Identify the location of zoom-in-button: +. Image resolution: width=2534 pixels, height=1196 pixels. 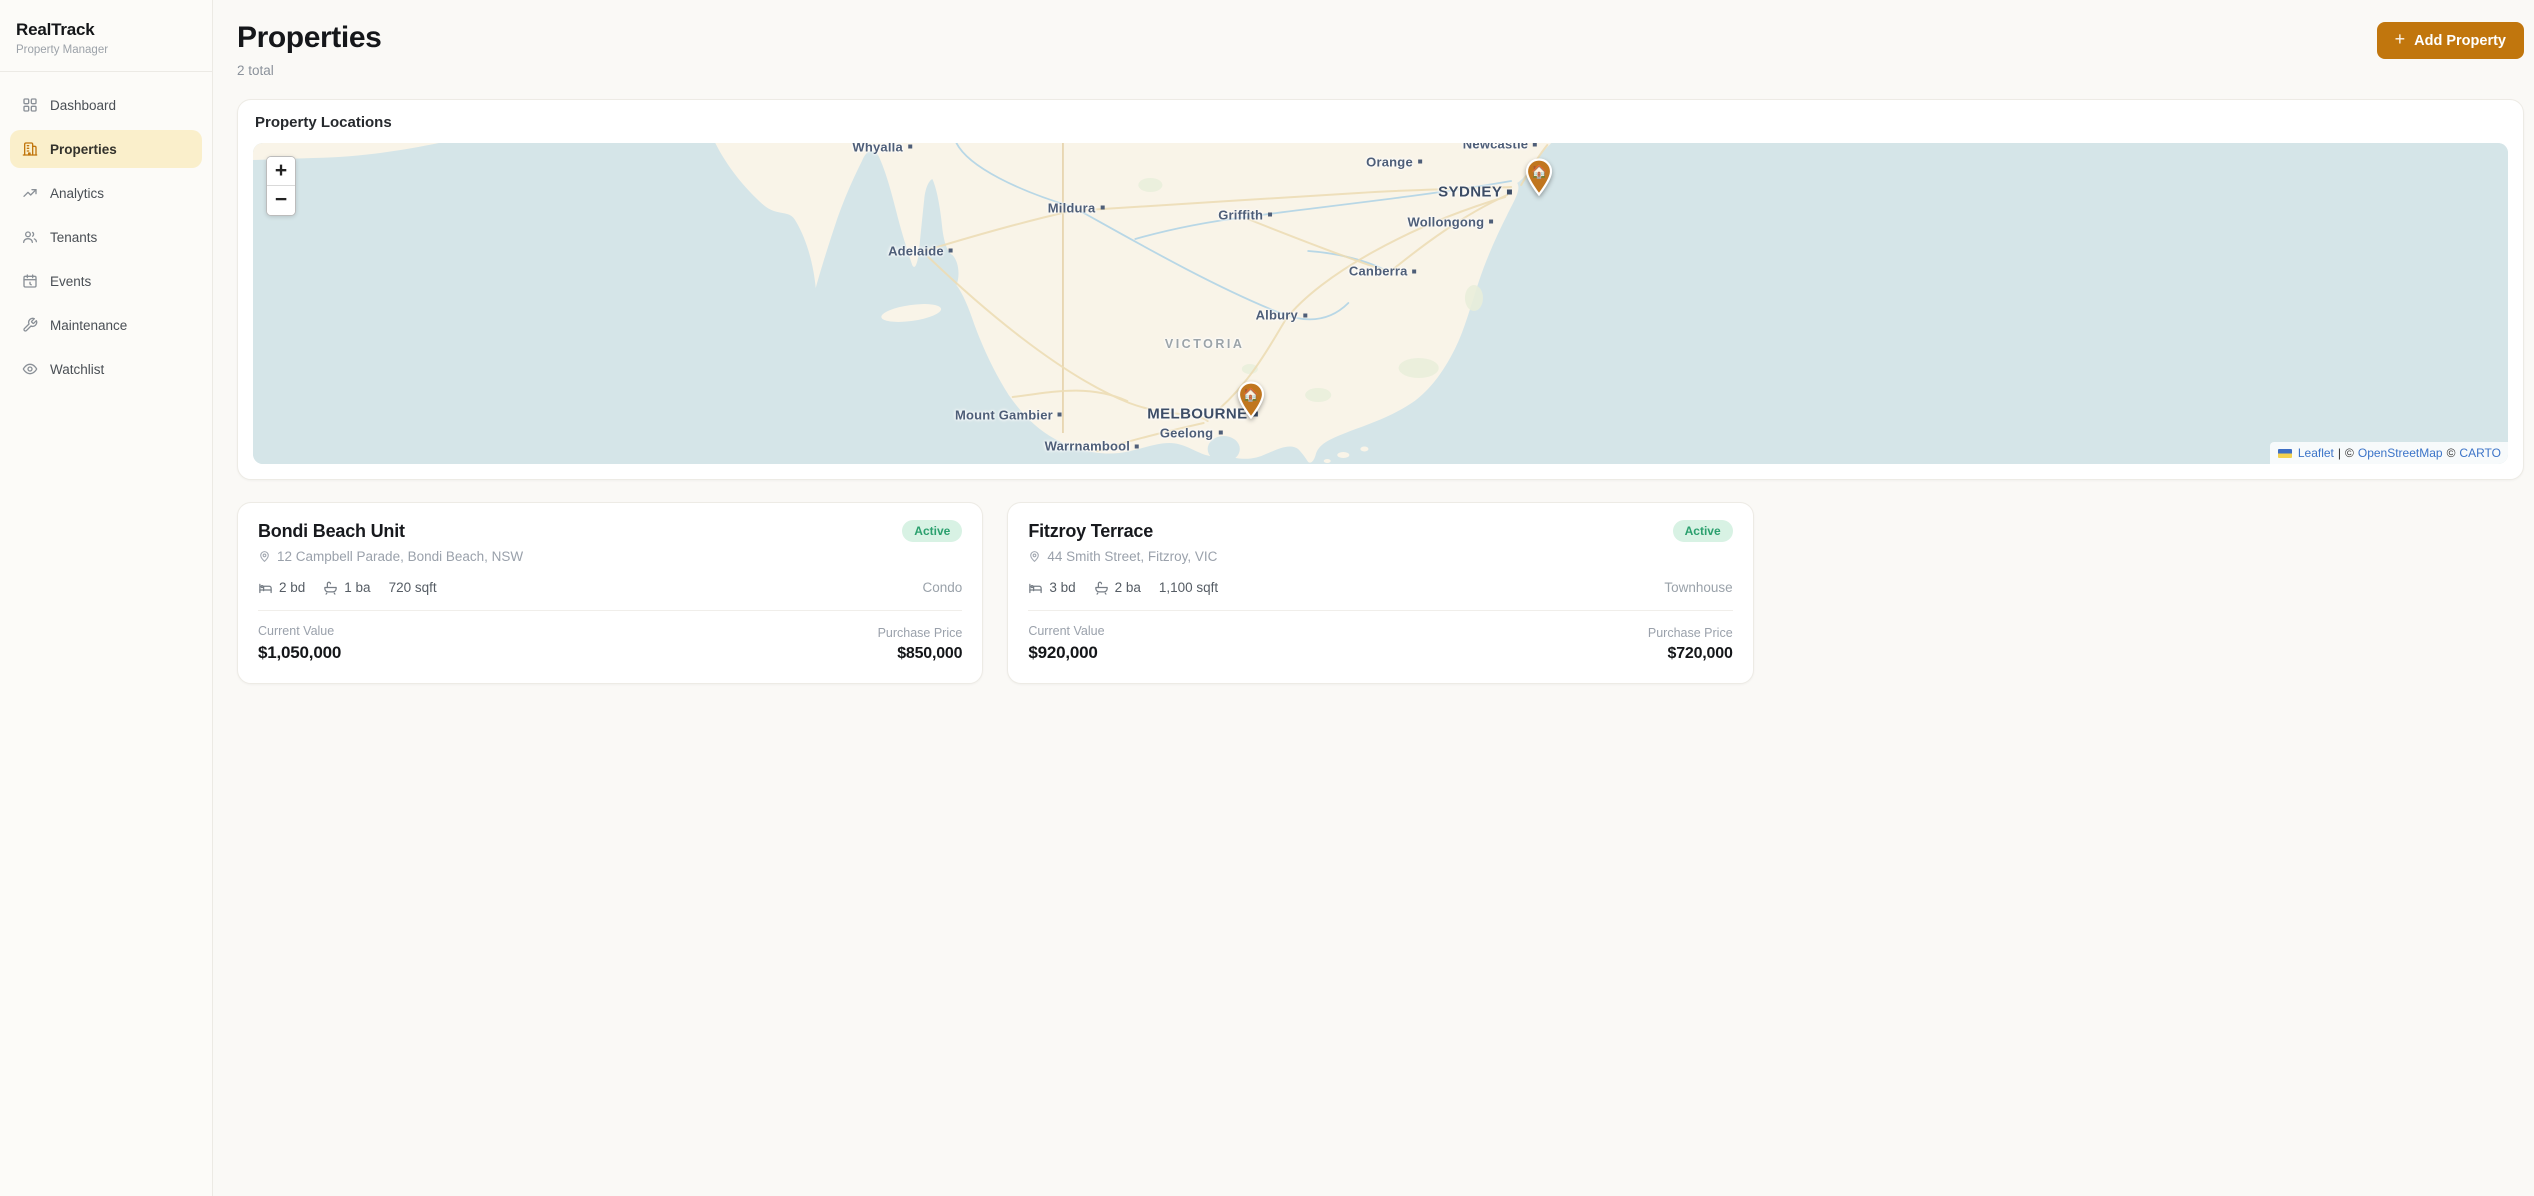
(281, 171).